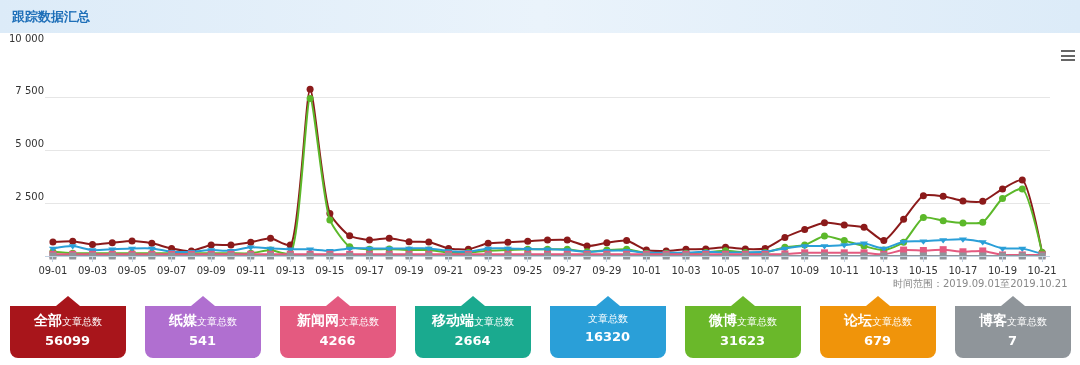  What do you see at coordinates (1012, 340) in the screenshot?
I see `data-label: 7` at bounding box center [1012, 340].